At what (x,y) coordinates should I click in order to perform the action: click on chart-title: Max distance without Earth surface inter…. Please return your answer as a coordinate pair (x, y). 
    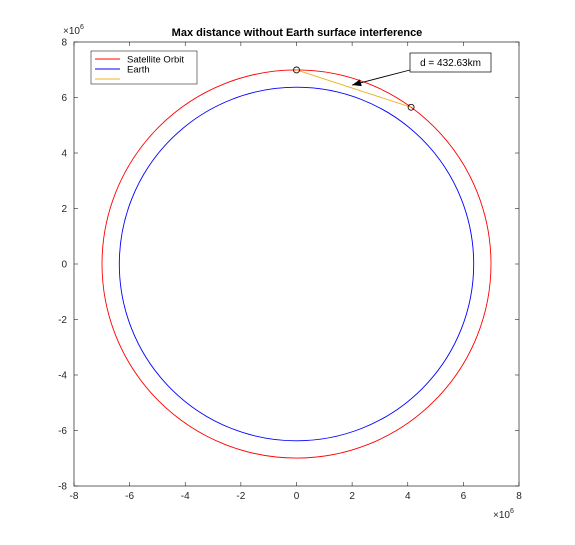
    Looking at the image, I should click on (297, 33).